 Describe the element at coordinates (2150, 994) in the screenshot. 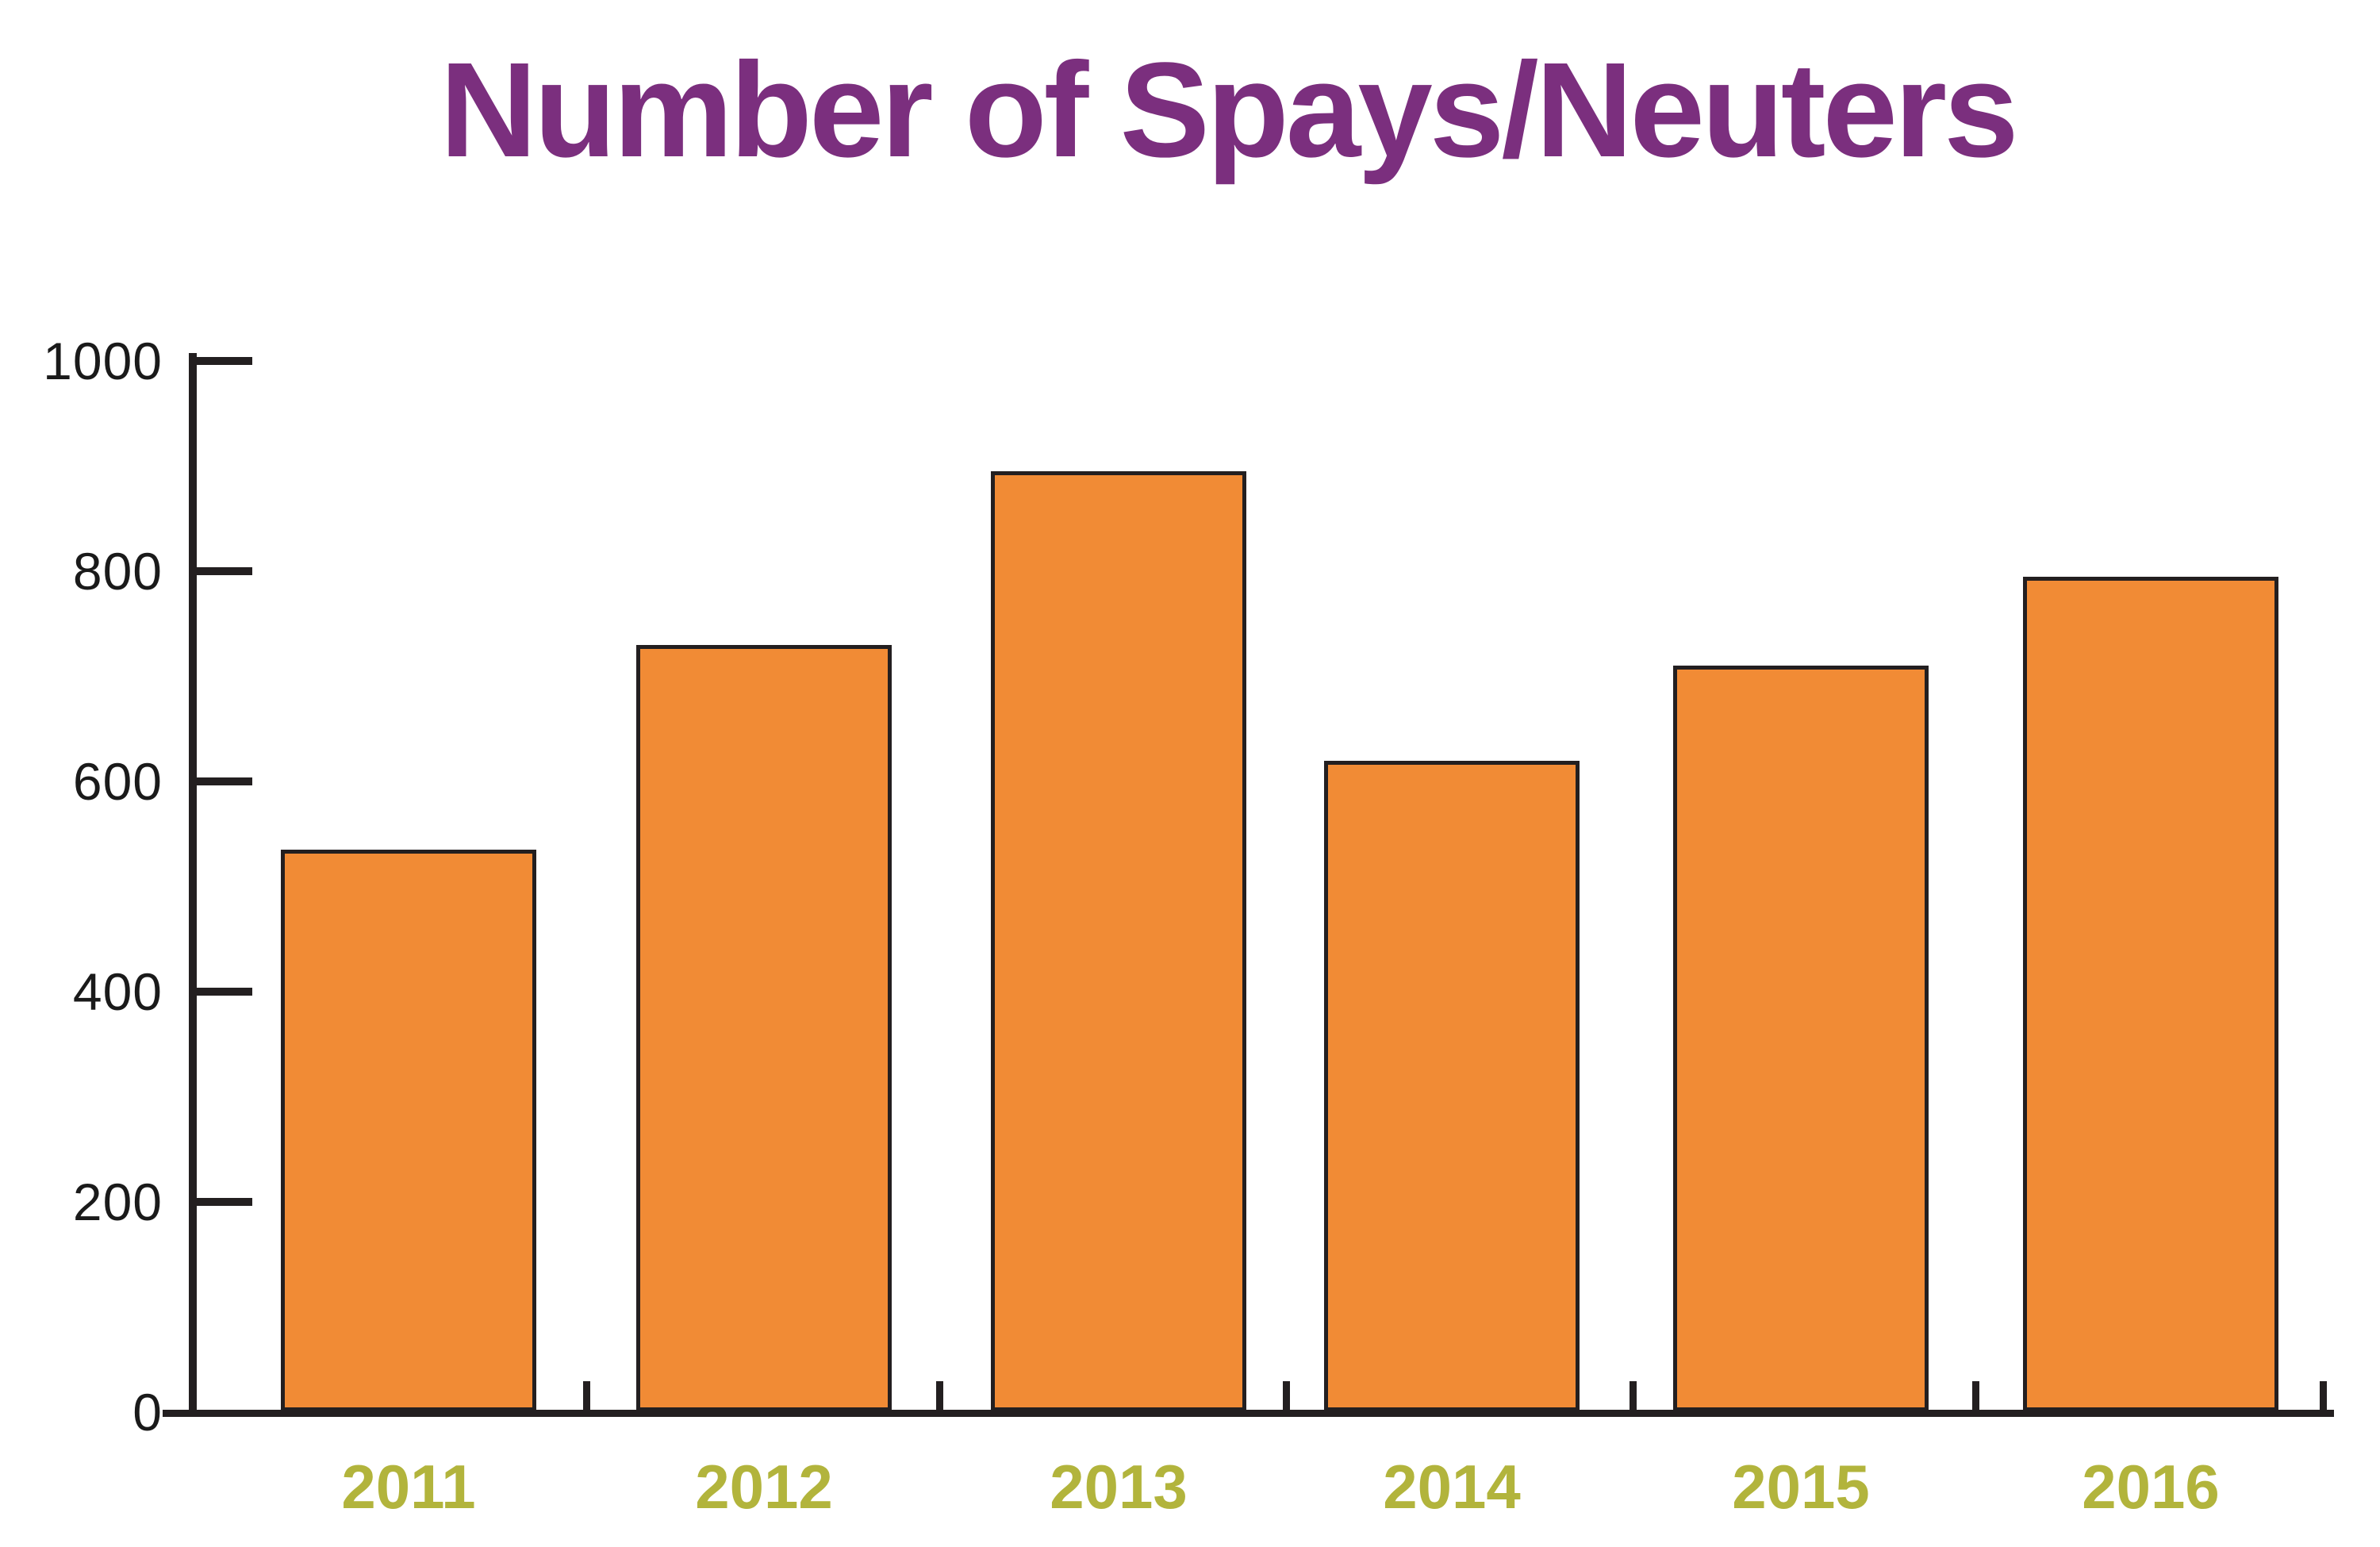

I see `bar-2016` at that location.